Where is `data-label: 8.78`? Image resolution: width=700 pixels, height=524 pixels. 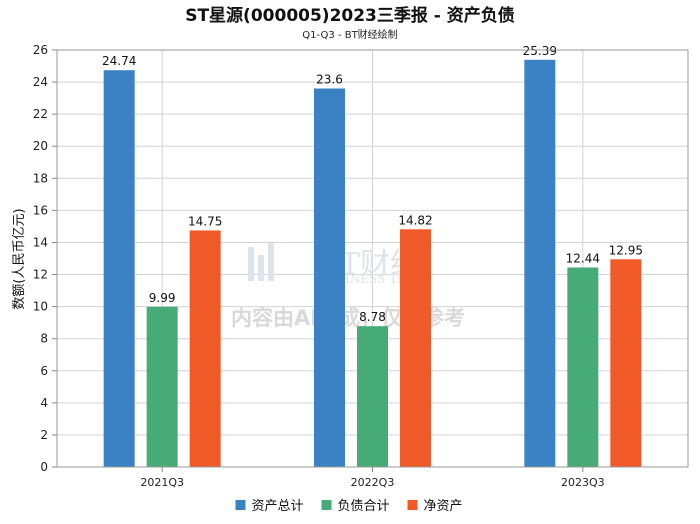 data-label: 8.78 is located at coordinates (372, 317).